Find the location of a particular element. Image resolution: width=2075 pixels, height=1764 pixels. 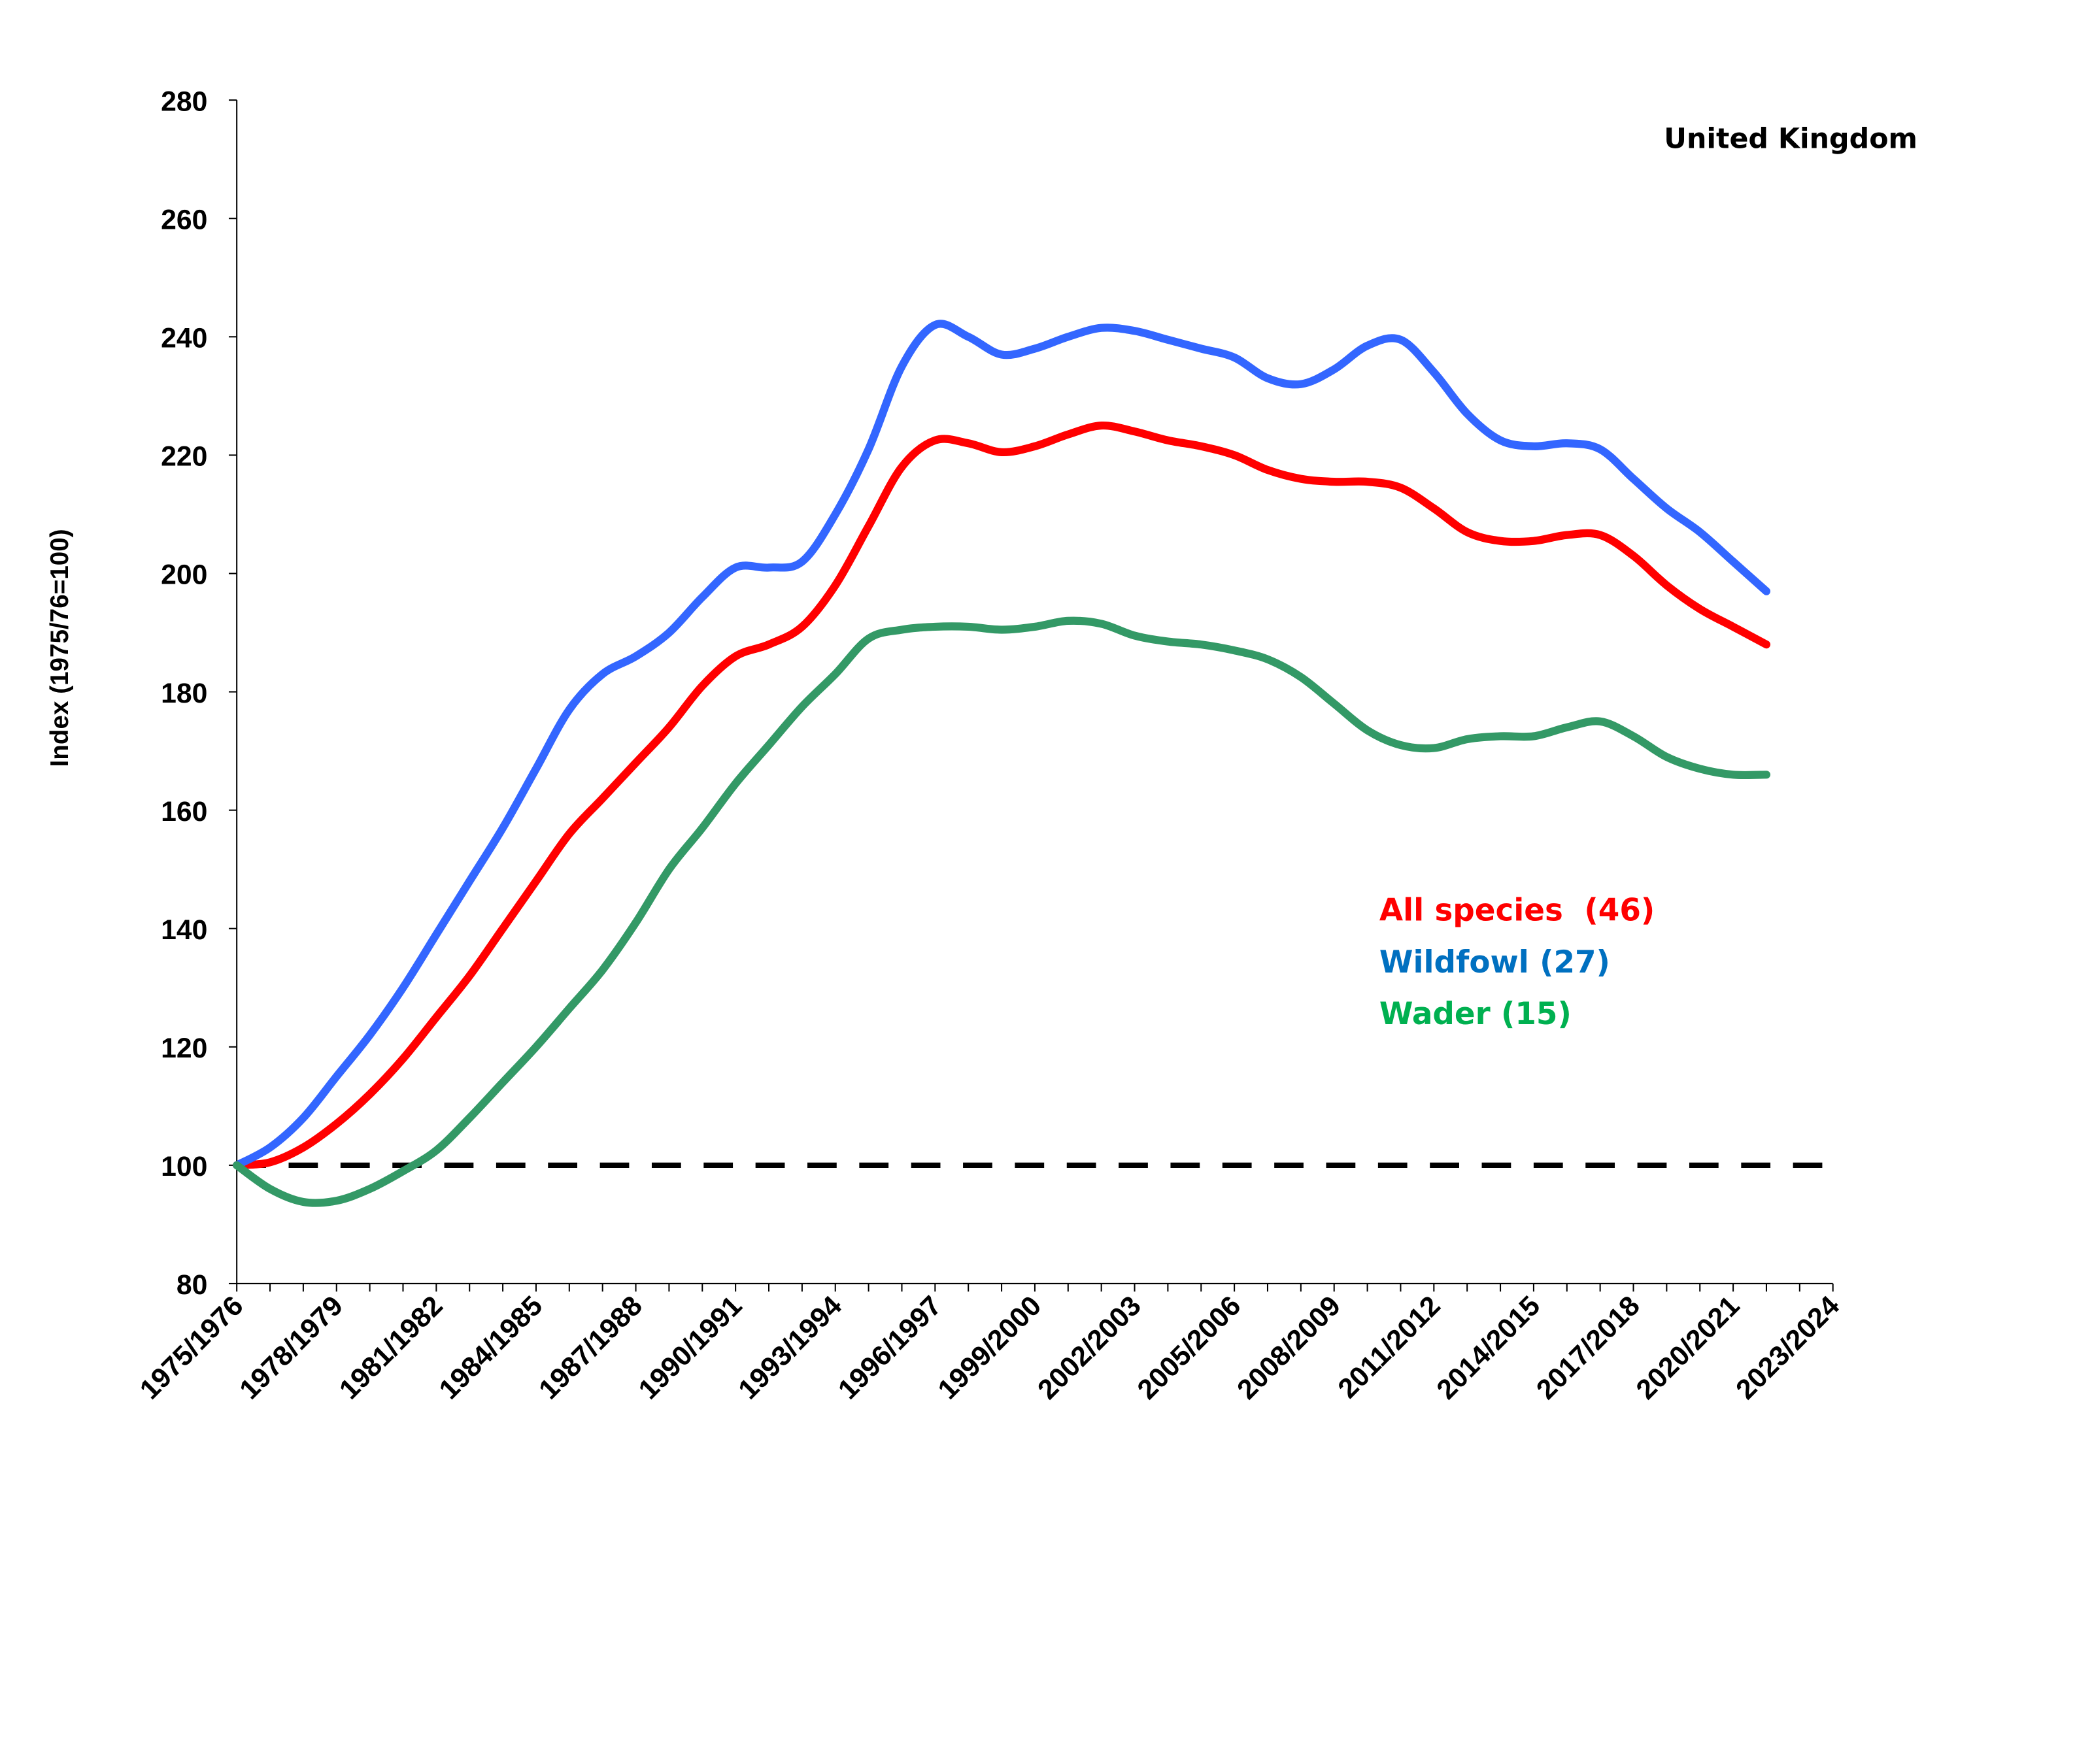

x-tick-label: 1987/1988 is located at coordinates (591, 1348).